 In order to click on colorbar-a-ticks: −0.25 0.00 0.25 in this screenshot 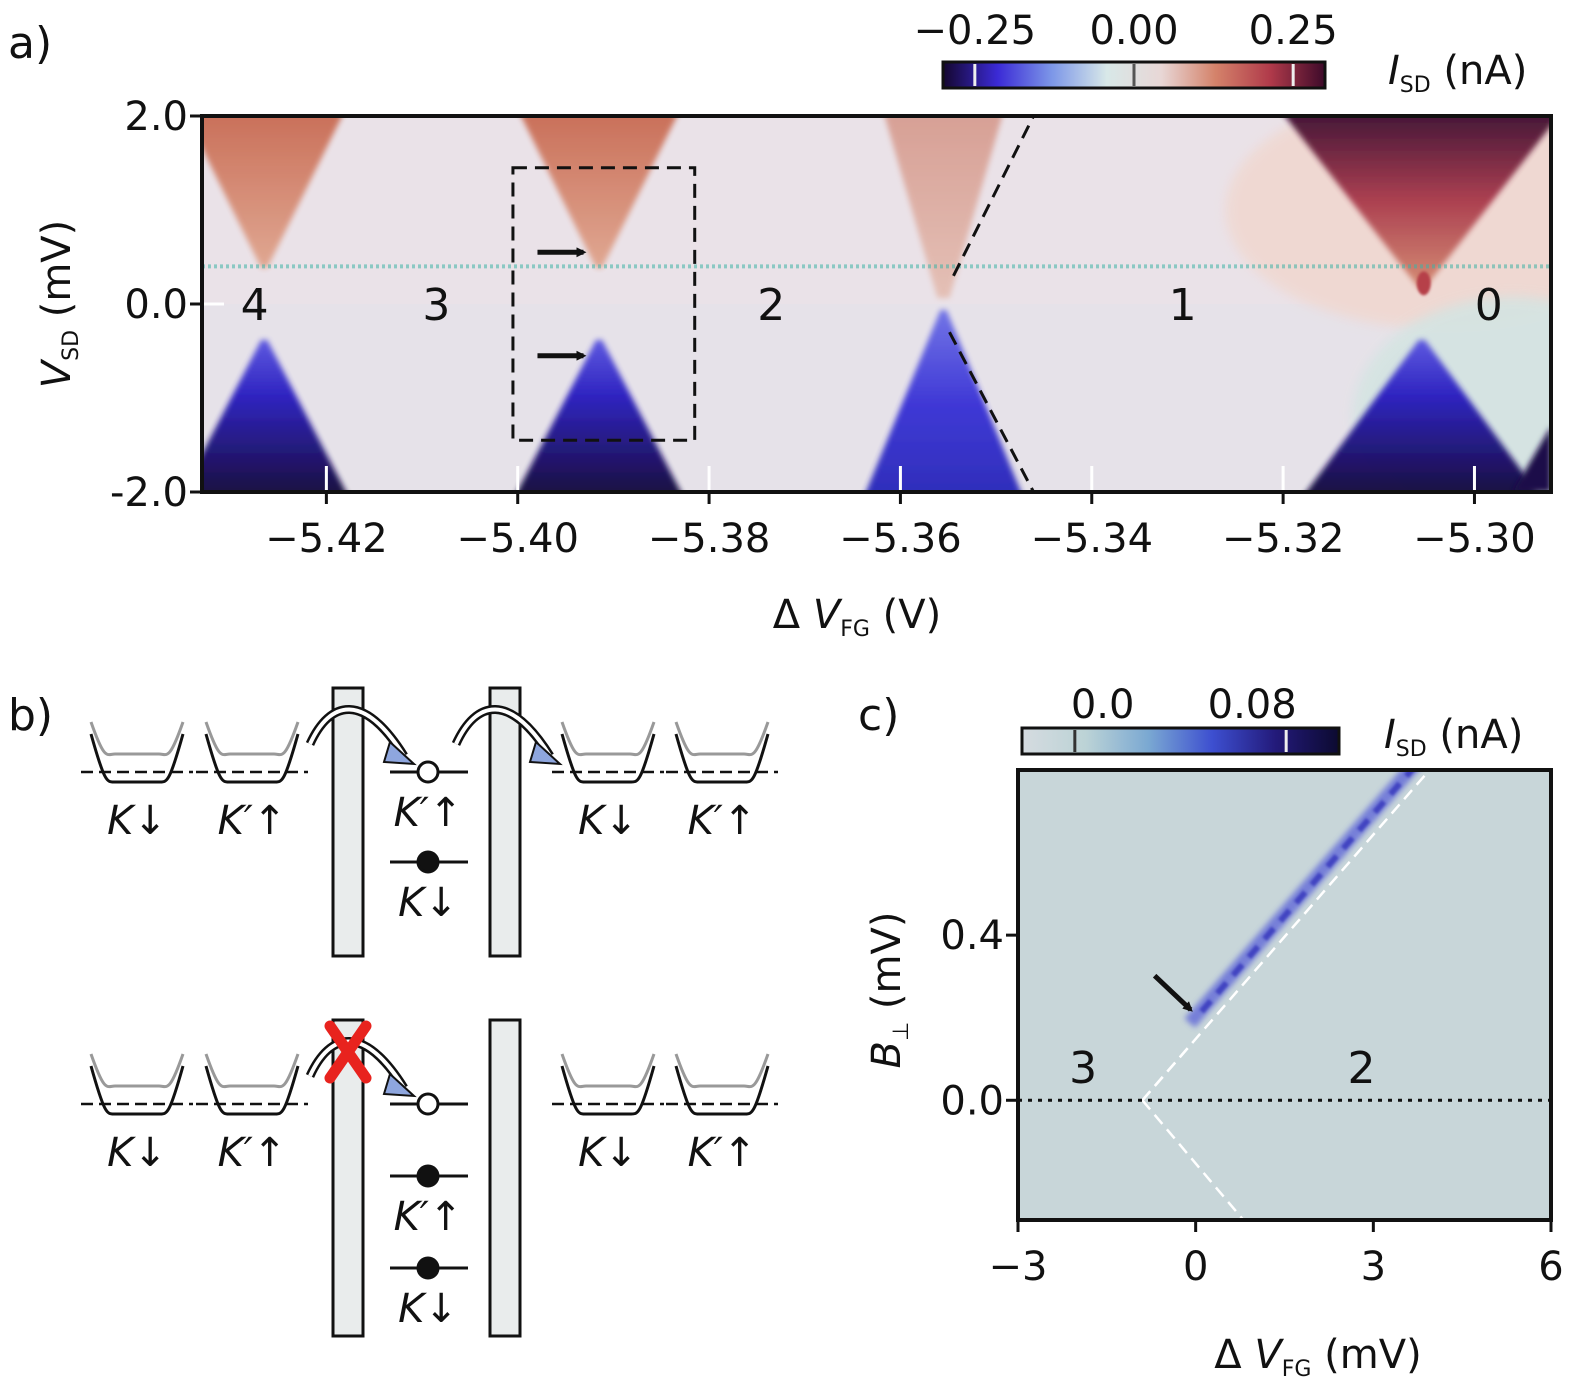, I will do `click(1126, 47)`.